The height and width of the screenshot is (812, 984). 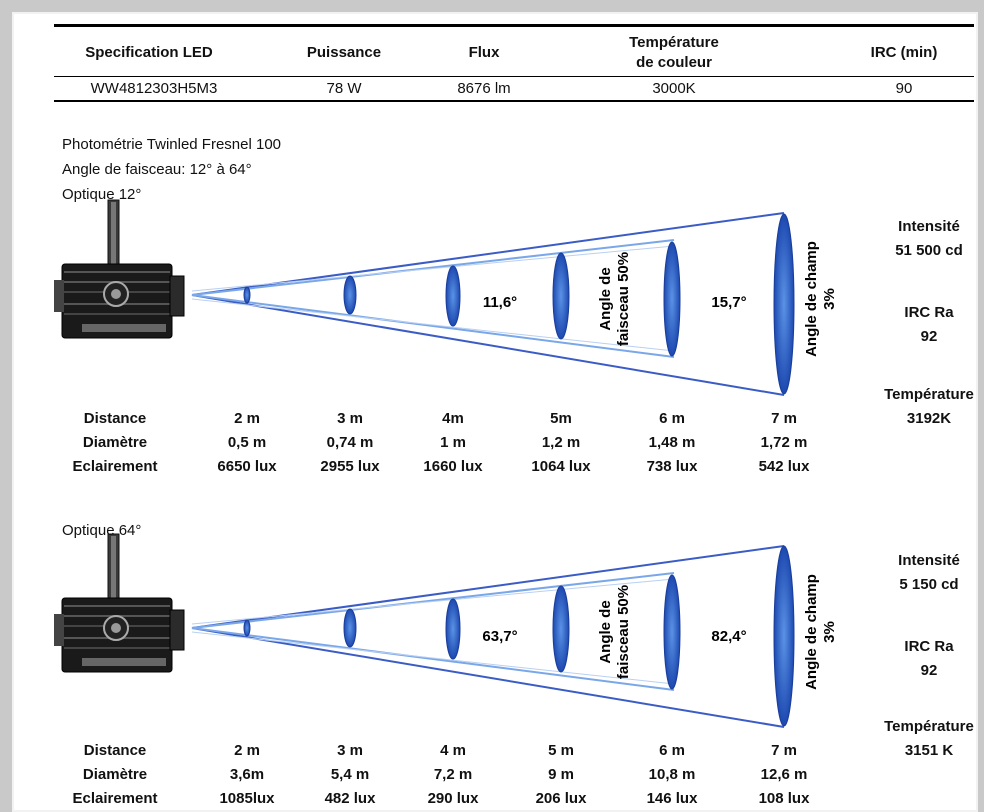 What do you see at coordinates (784, 798) in the screenshot?
I see `eclairement-cell: 108 lux` at bounding box center [784, 798].